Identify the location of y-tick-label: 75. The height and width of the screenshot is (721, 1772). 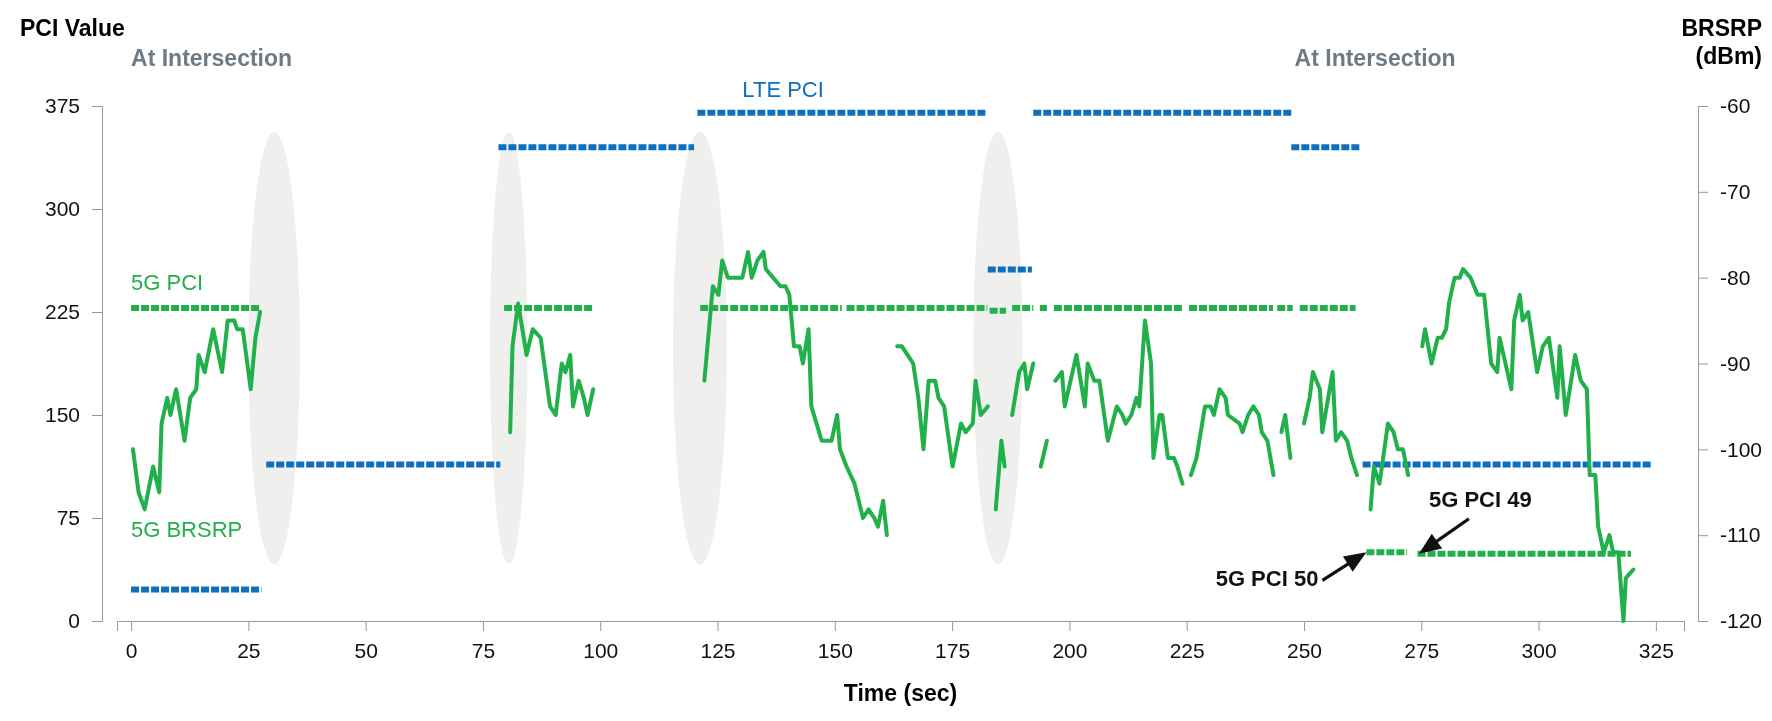
(68, 518).